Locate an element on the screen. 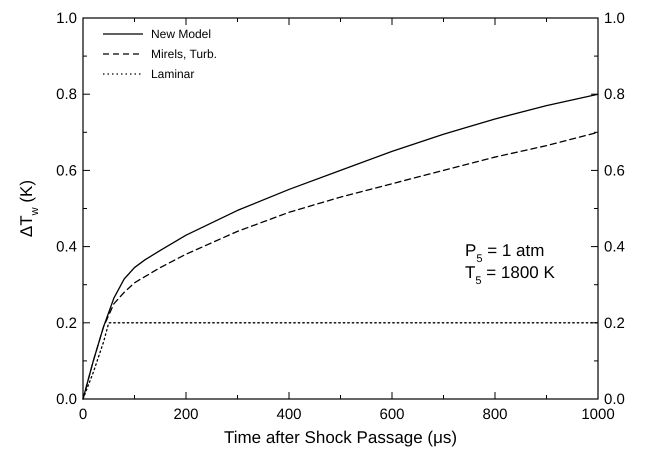  x-axis-title: Time after Shock Passage (μs) is located at coordinates (341, 437).